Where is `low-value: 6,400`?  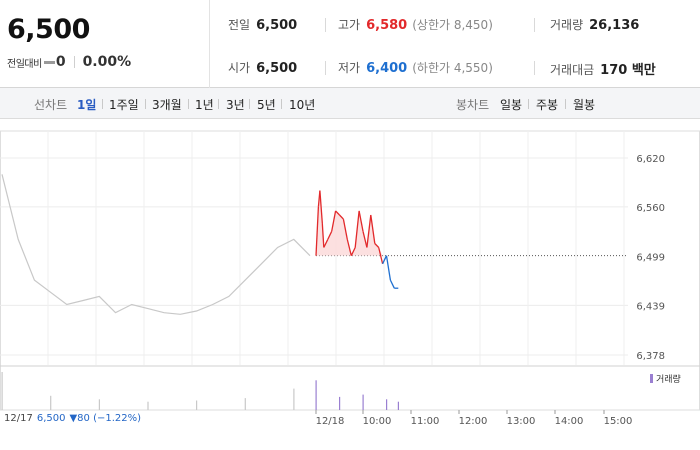
low-value: 6,400 is located at coordinates (387, 68).